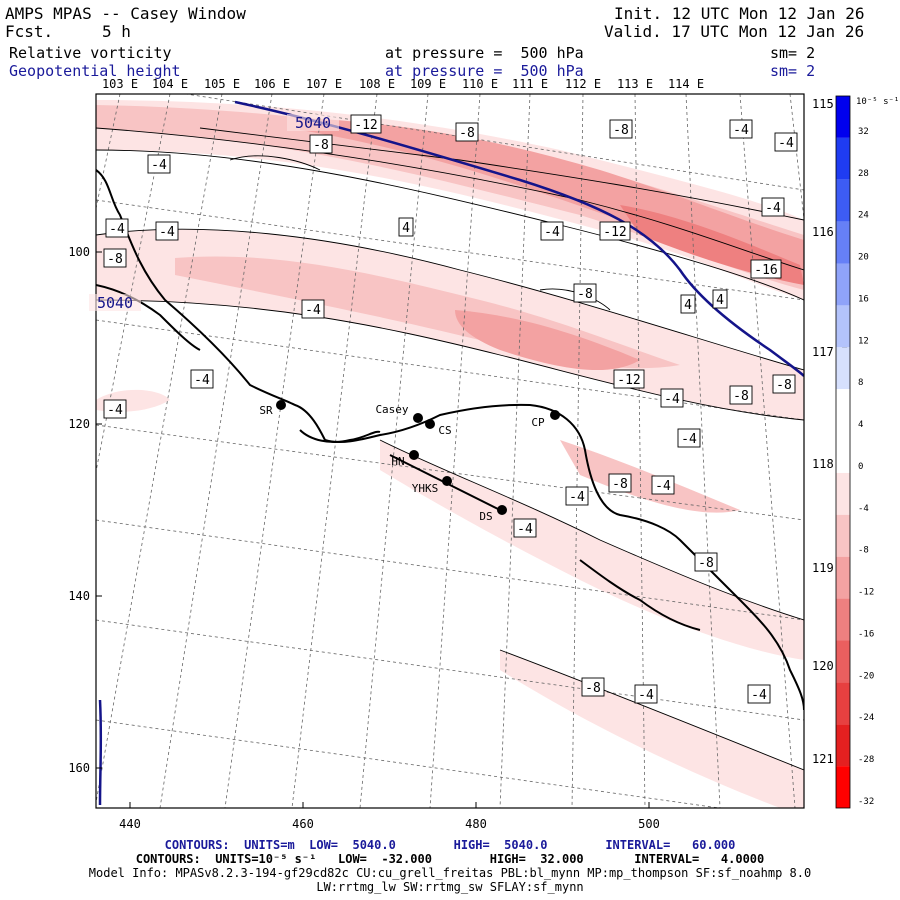 The image size is (900, 900). What do you see at coordinates (476, 824) in the screenshot?
I see `x-tick-label: 480` at bounding box center [476, 824].